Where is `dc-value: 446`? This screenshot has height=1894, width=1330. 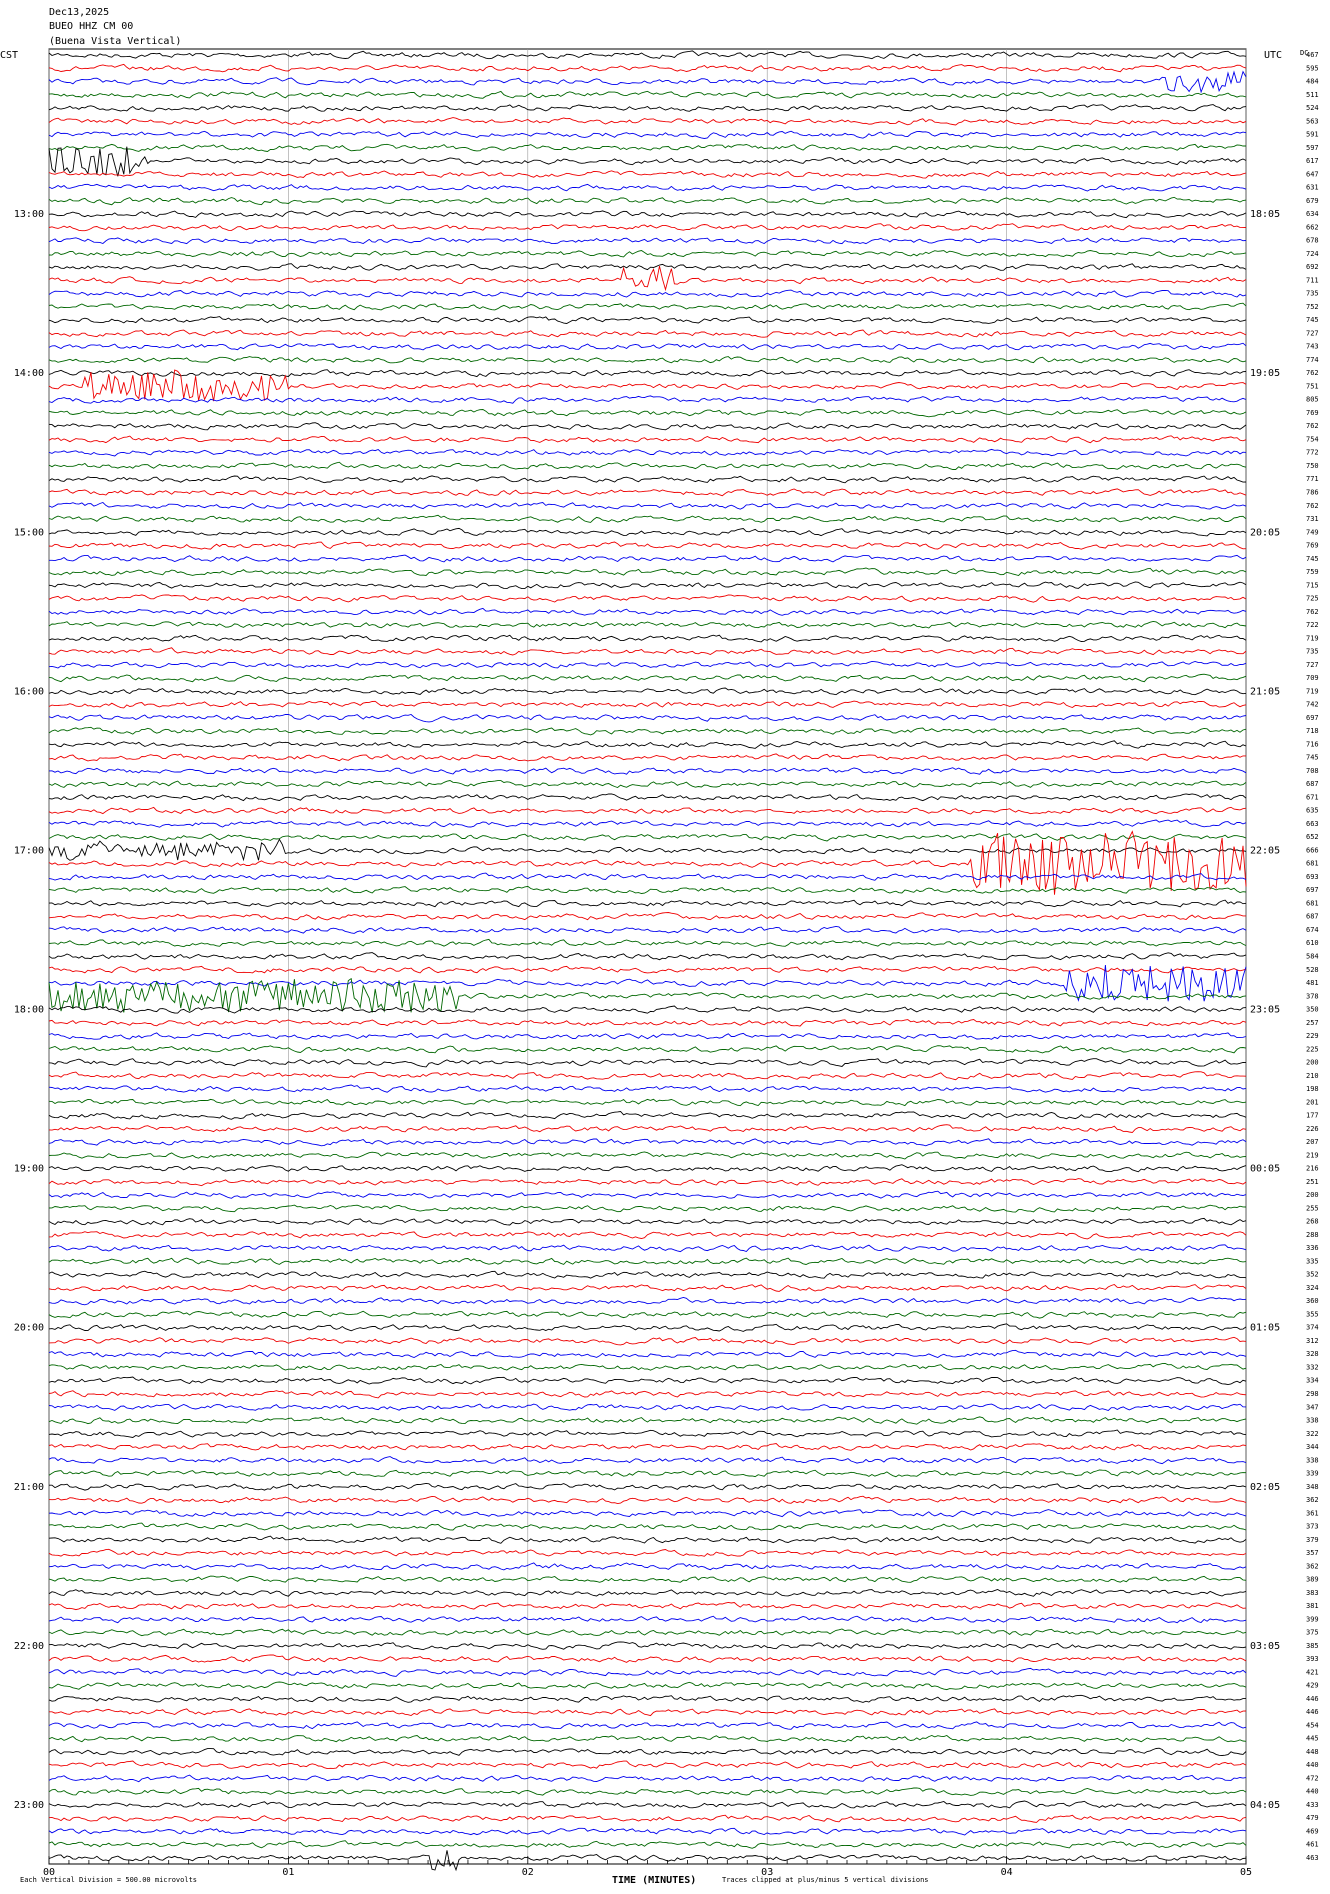 dc-value: 446 is located at coordinates (1312, 1712).